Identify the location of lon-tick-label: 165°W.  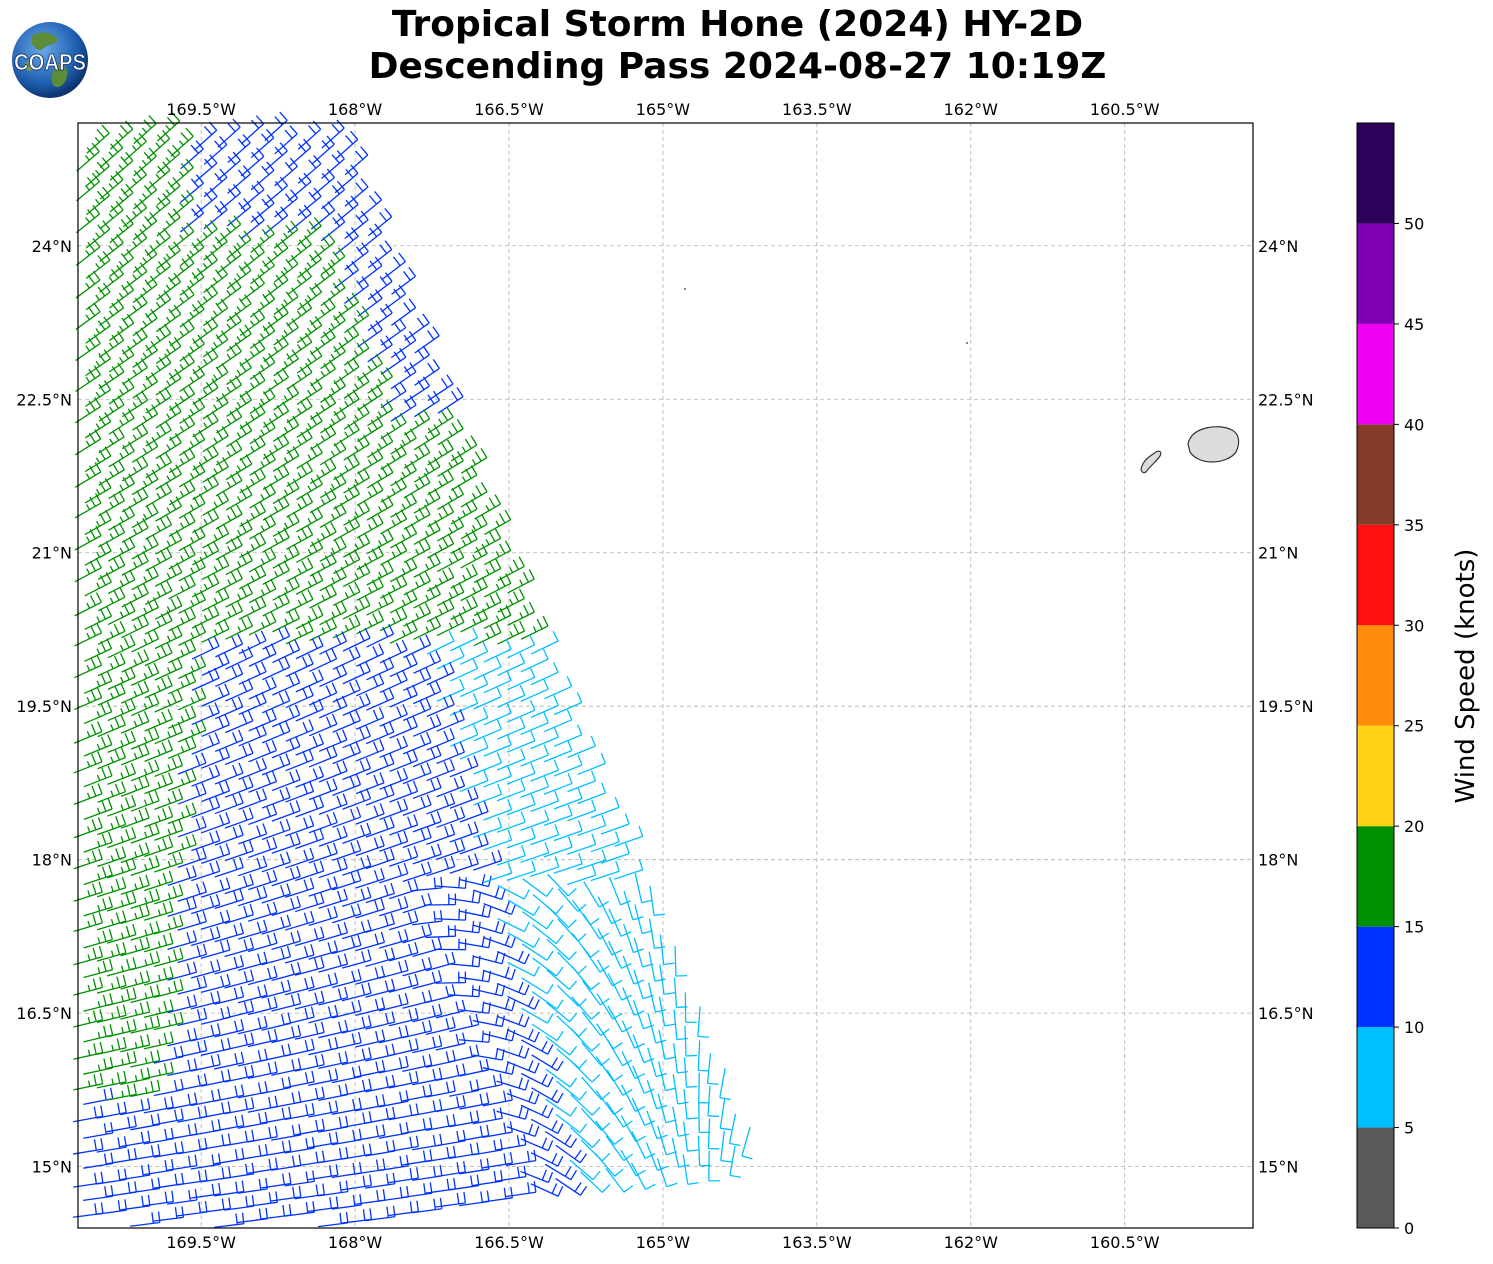
(663, 1242).